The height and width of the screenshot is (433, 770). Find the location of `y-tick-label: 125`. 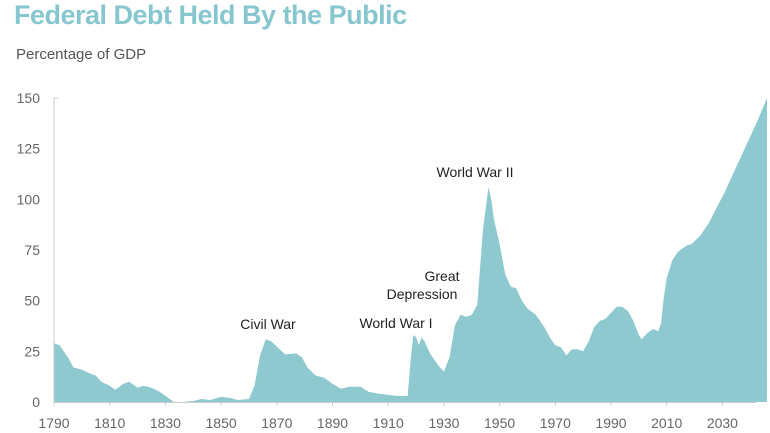

y-tick-label: 125 is located at coordinates (29, 149).